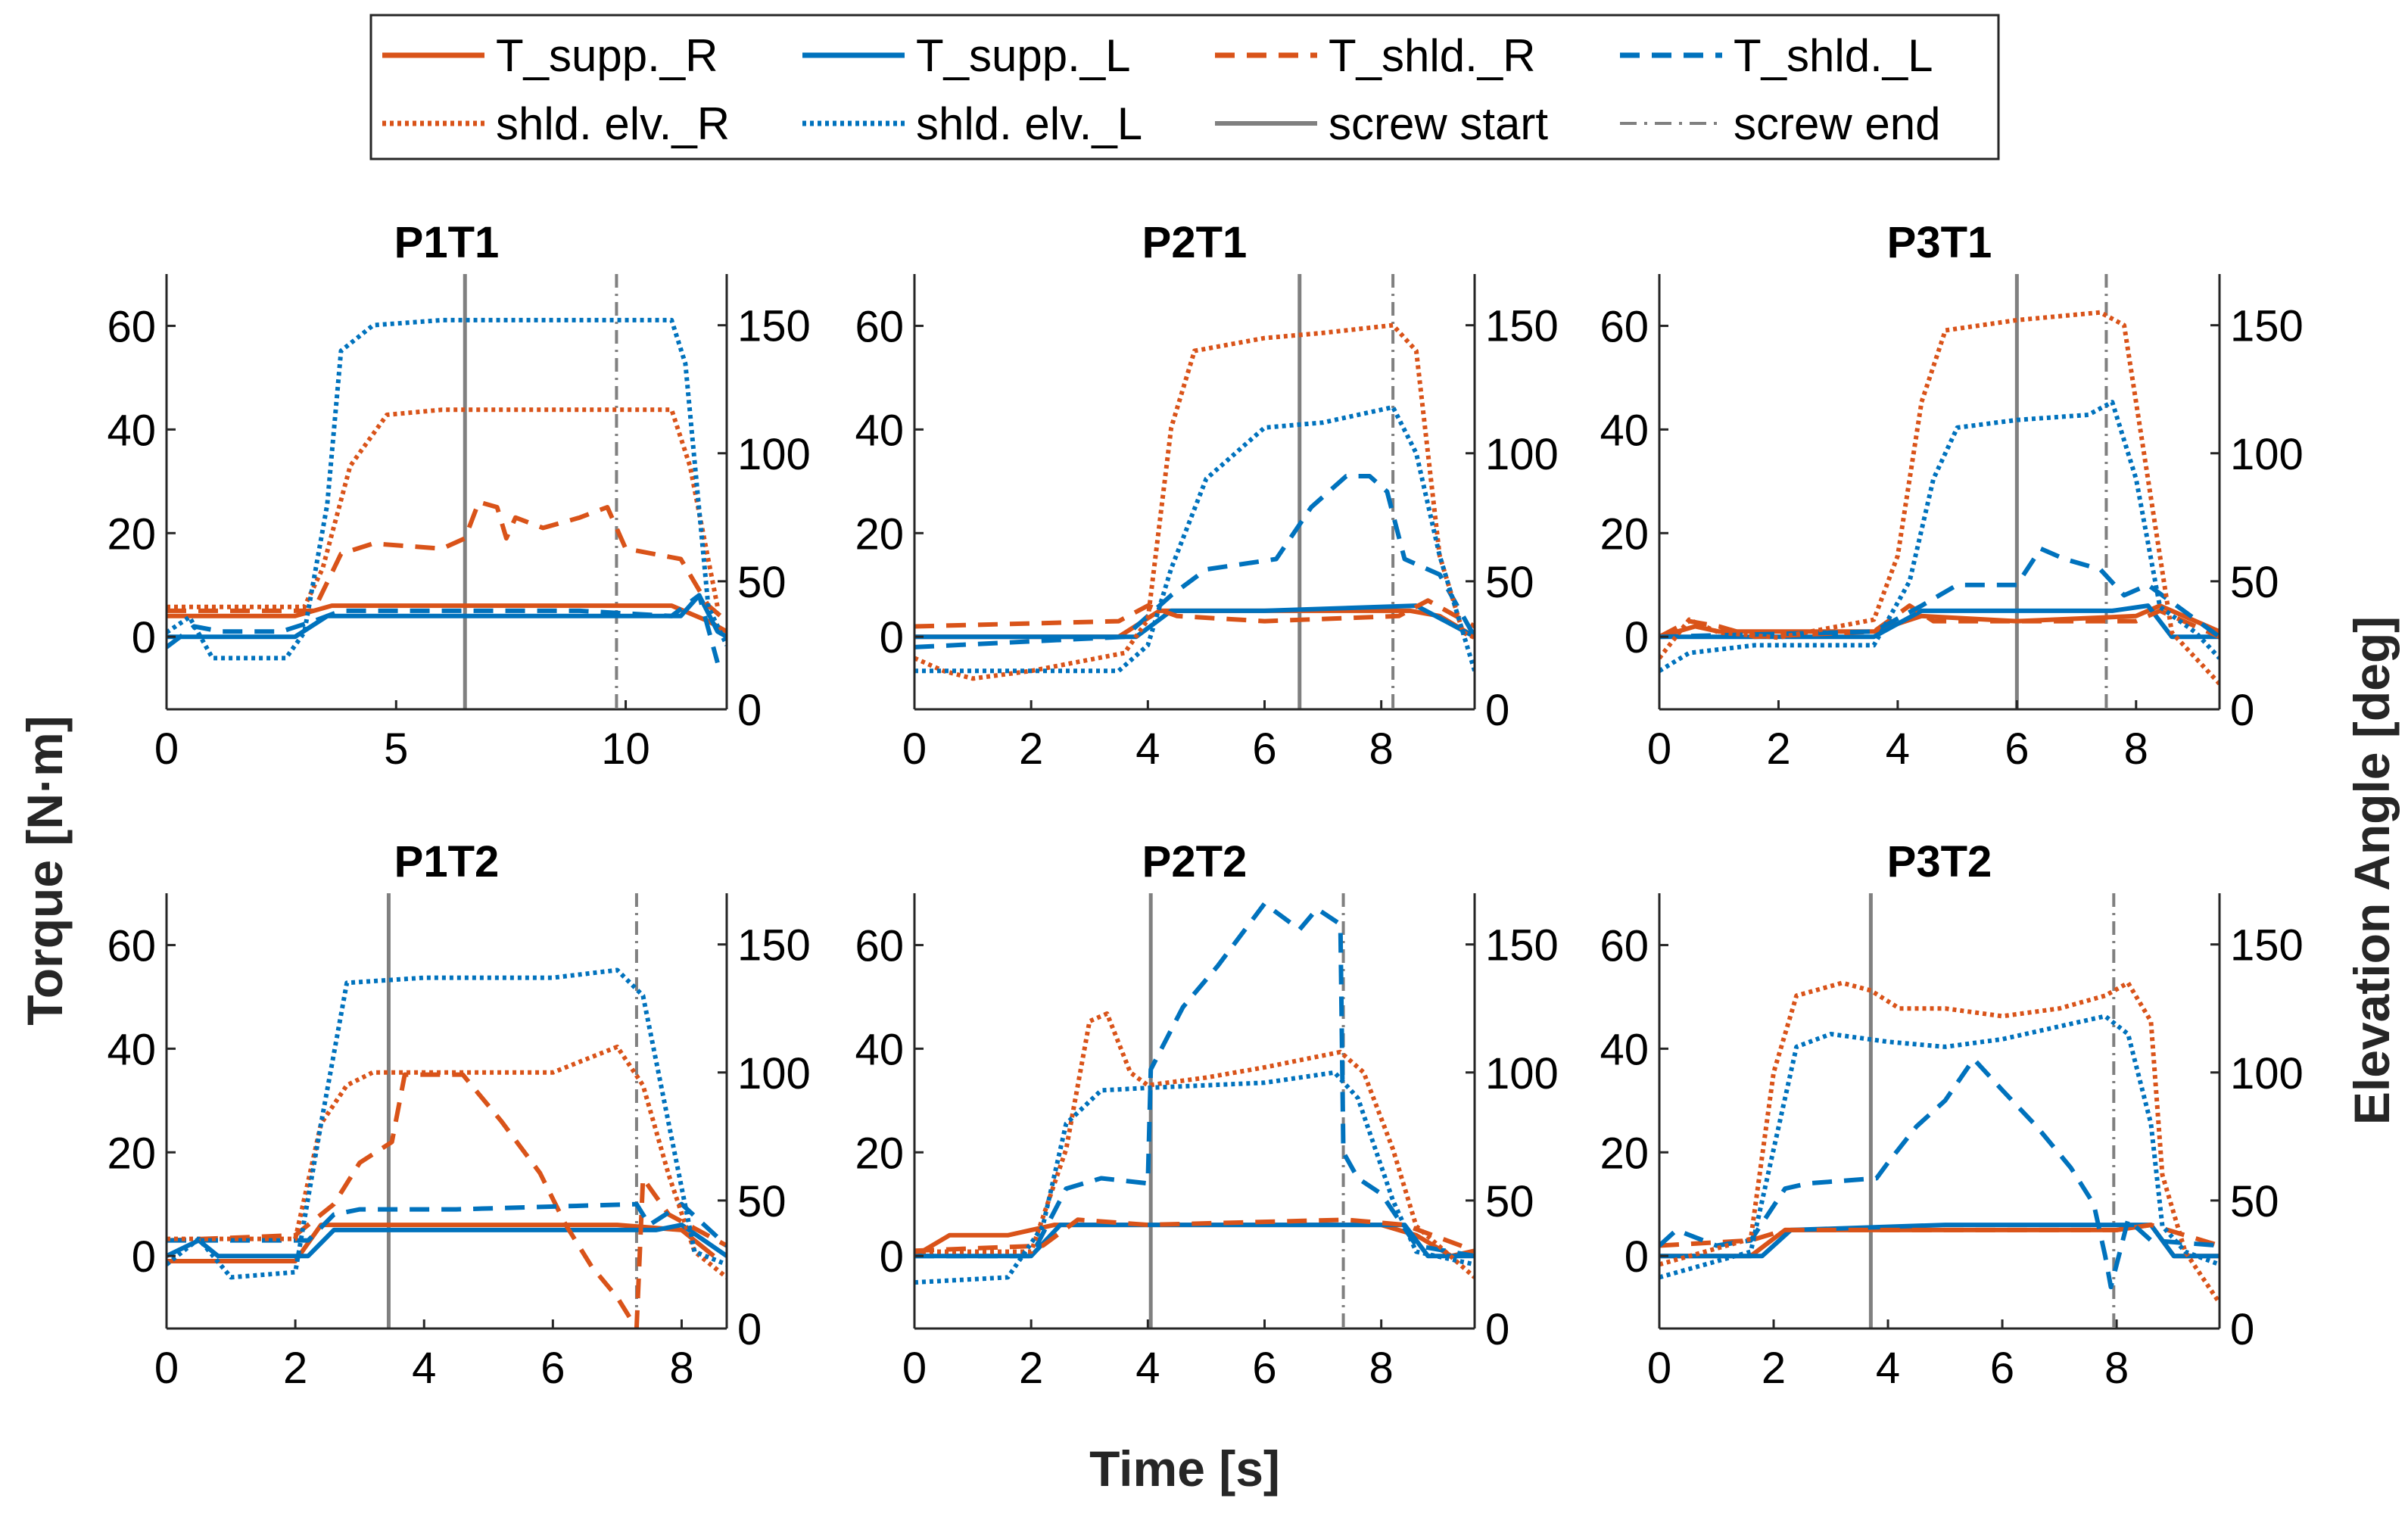 The height and width of the screenshot is (1517, 2408). What do you see at coordinates (1939, 1173) in the screenshot?
I see `series-t-shld-l-p3t2` at bounding box center [1939, 1173].